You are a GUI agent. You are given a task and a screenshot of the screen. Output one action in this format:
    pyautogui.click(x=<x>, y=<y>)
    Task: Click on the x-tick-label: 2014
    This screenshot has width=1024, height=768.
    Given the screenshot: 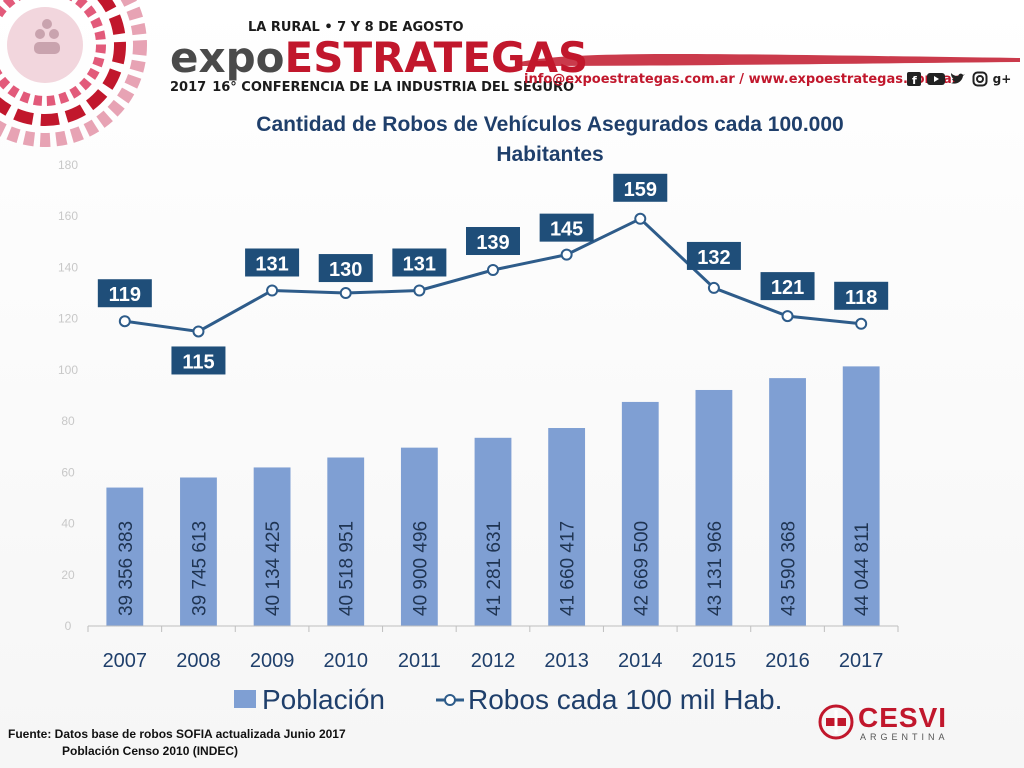 What is the action you would take?
    pyautogui.click(x=640, y=661)
    